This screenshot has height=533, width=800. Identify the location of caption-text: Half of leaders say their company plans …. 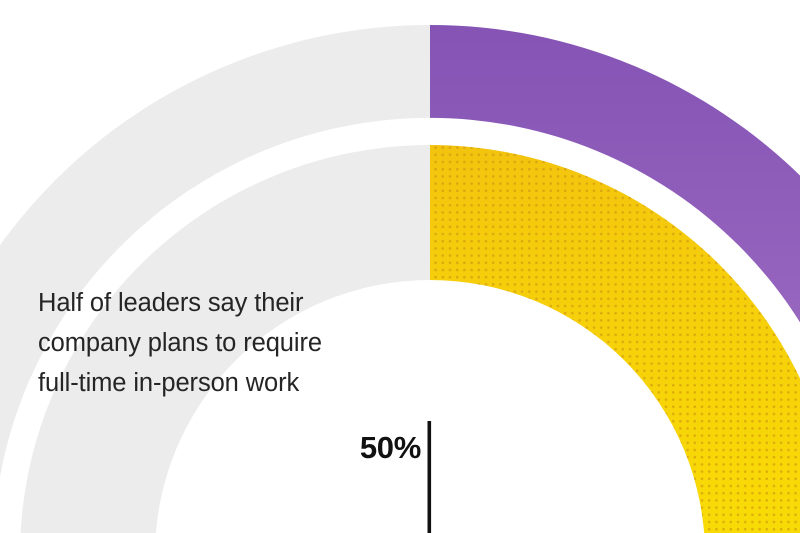
(180, 343).